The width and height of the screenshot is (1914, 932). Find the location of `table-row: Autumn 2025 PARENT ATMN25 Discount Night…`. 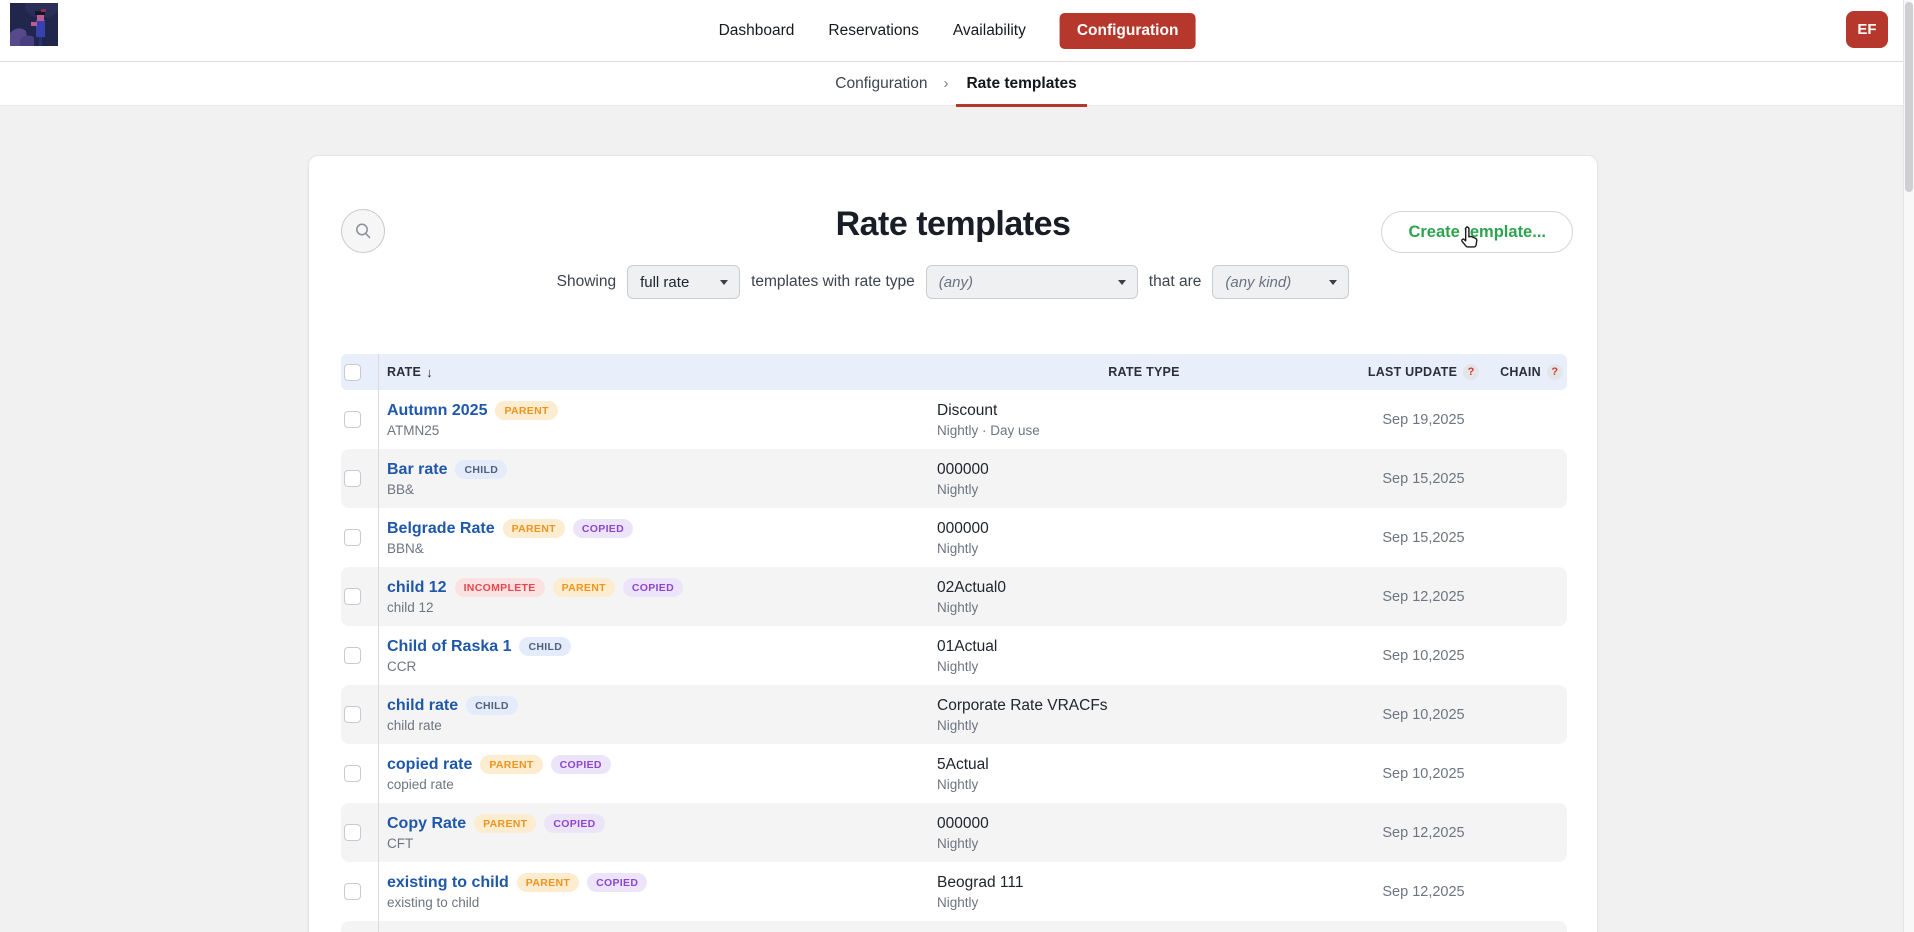

table-row: Autumn 2025 PARENT ATMN25 Discount Night… is located at coordinates (954, 419).